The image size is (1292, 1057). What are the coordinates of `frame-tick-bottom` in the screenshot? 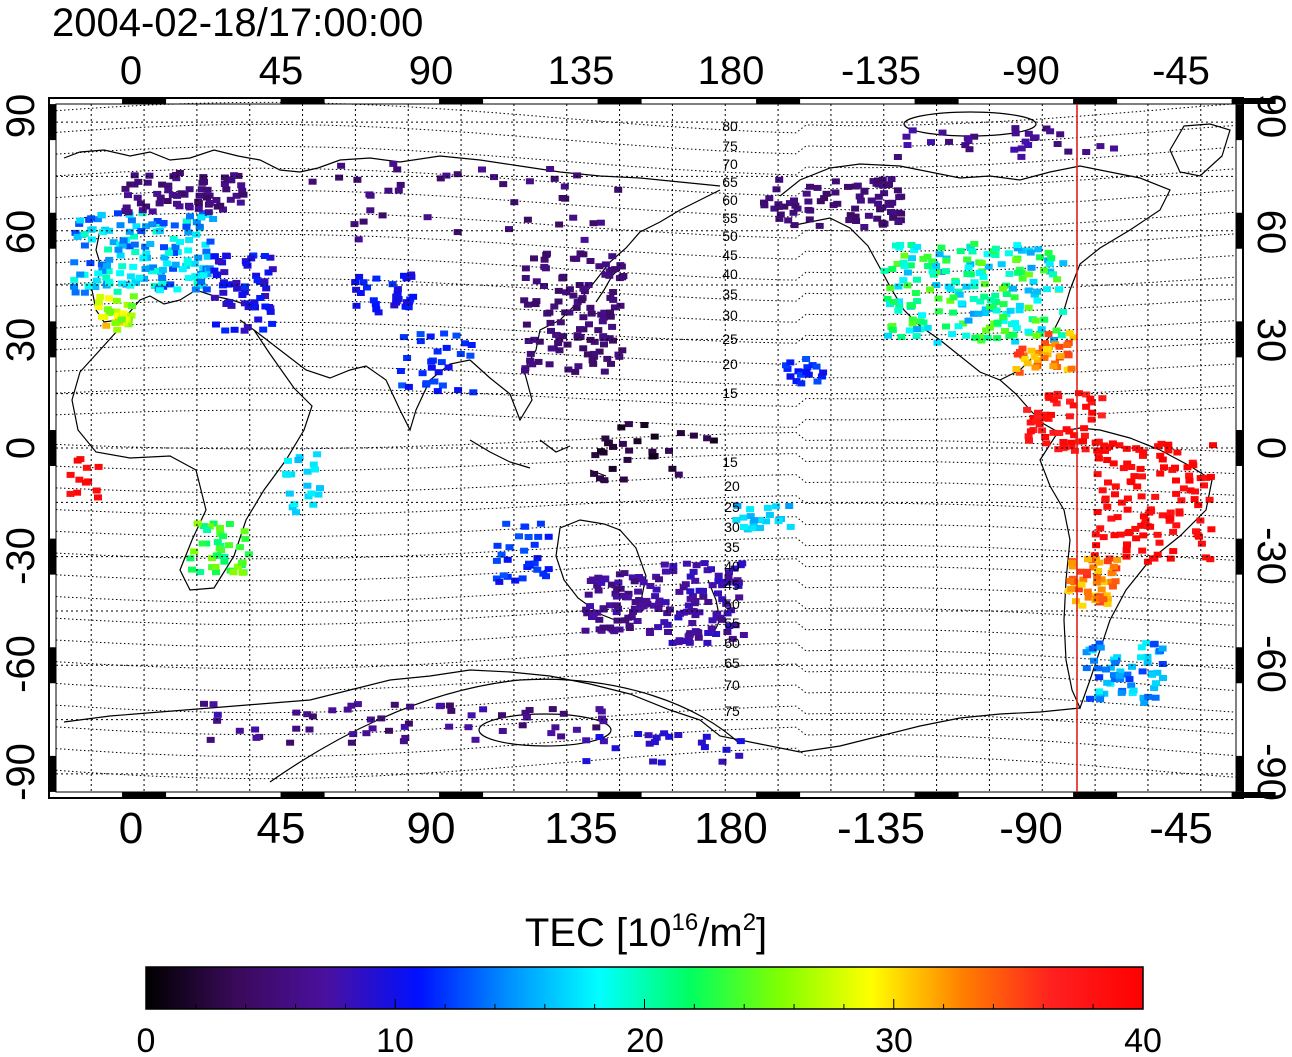 It's located at (619, 795).